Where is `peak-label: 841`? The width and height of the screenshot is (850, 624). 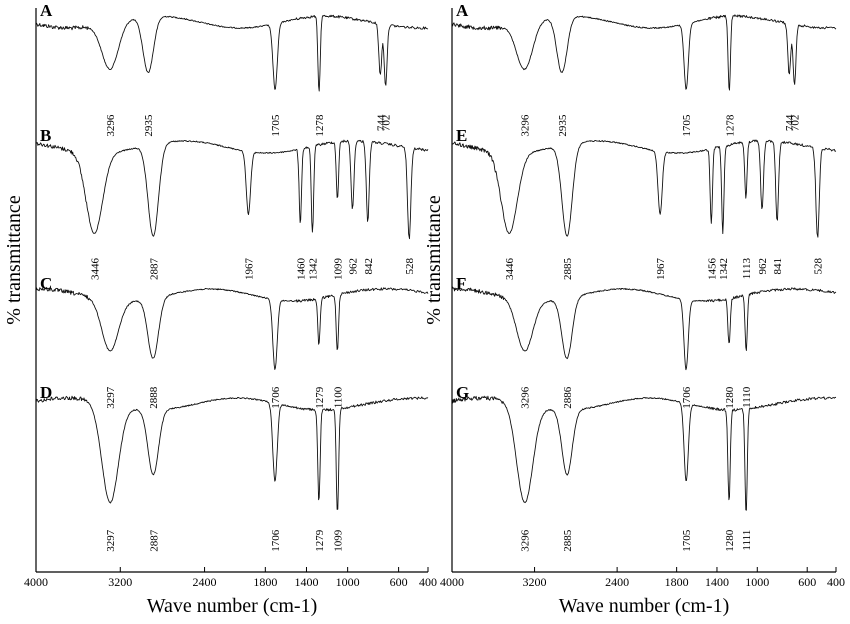 peak-label: 841 is located at coordinates (778, 266).